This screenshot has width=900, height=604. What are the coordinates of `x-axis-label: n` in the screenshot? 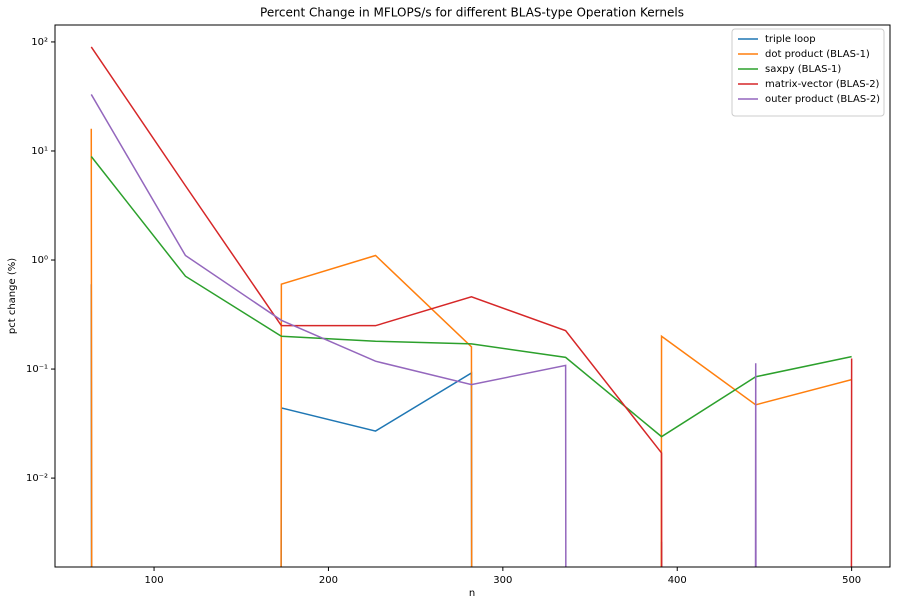 It's located at (472, 593).